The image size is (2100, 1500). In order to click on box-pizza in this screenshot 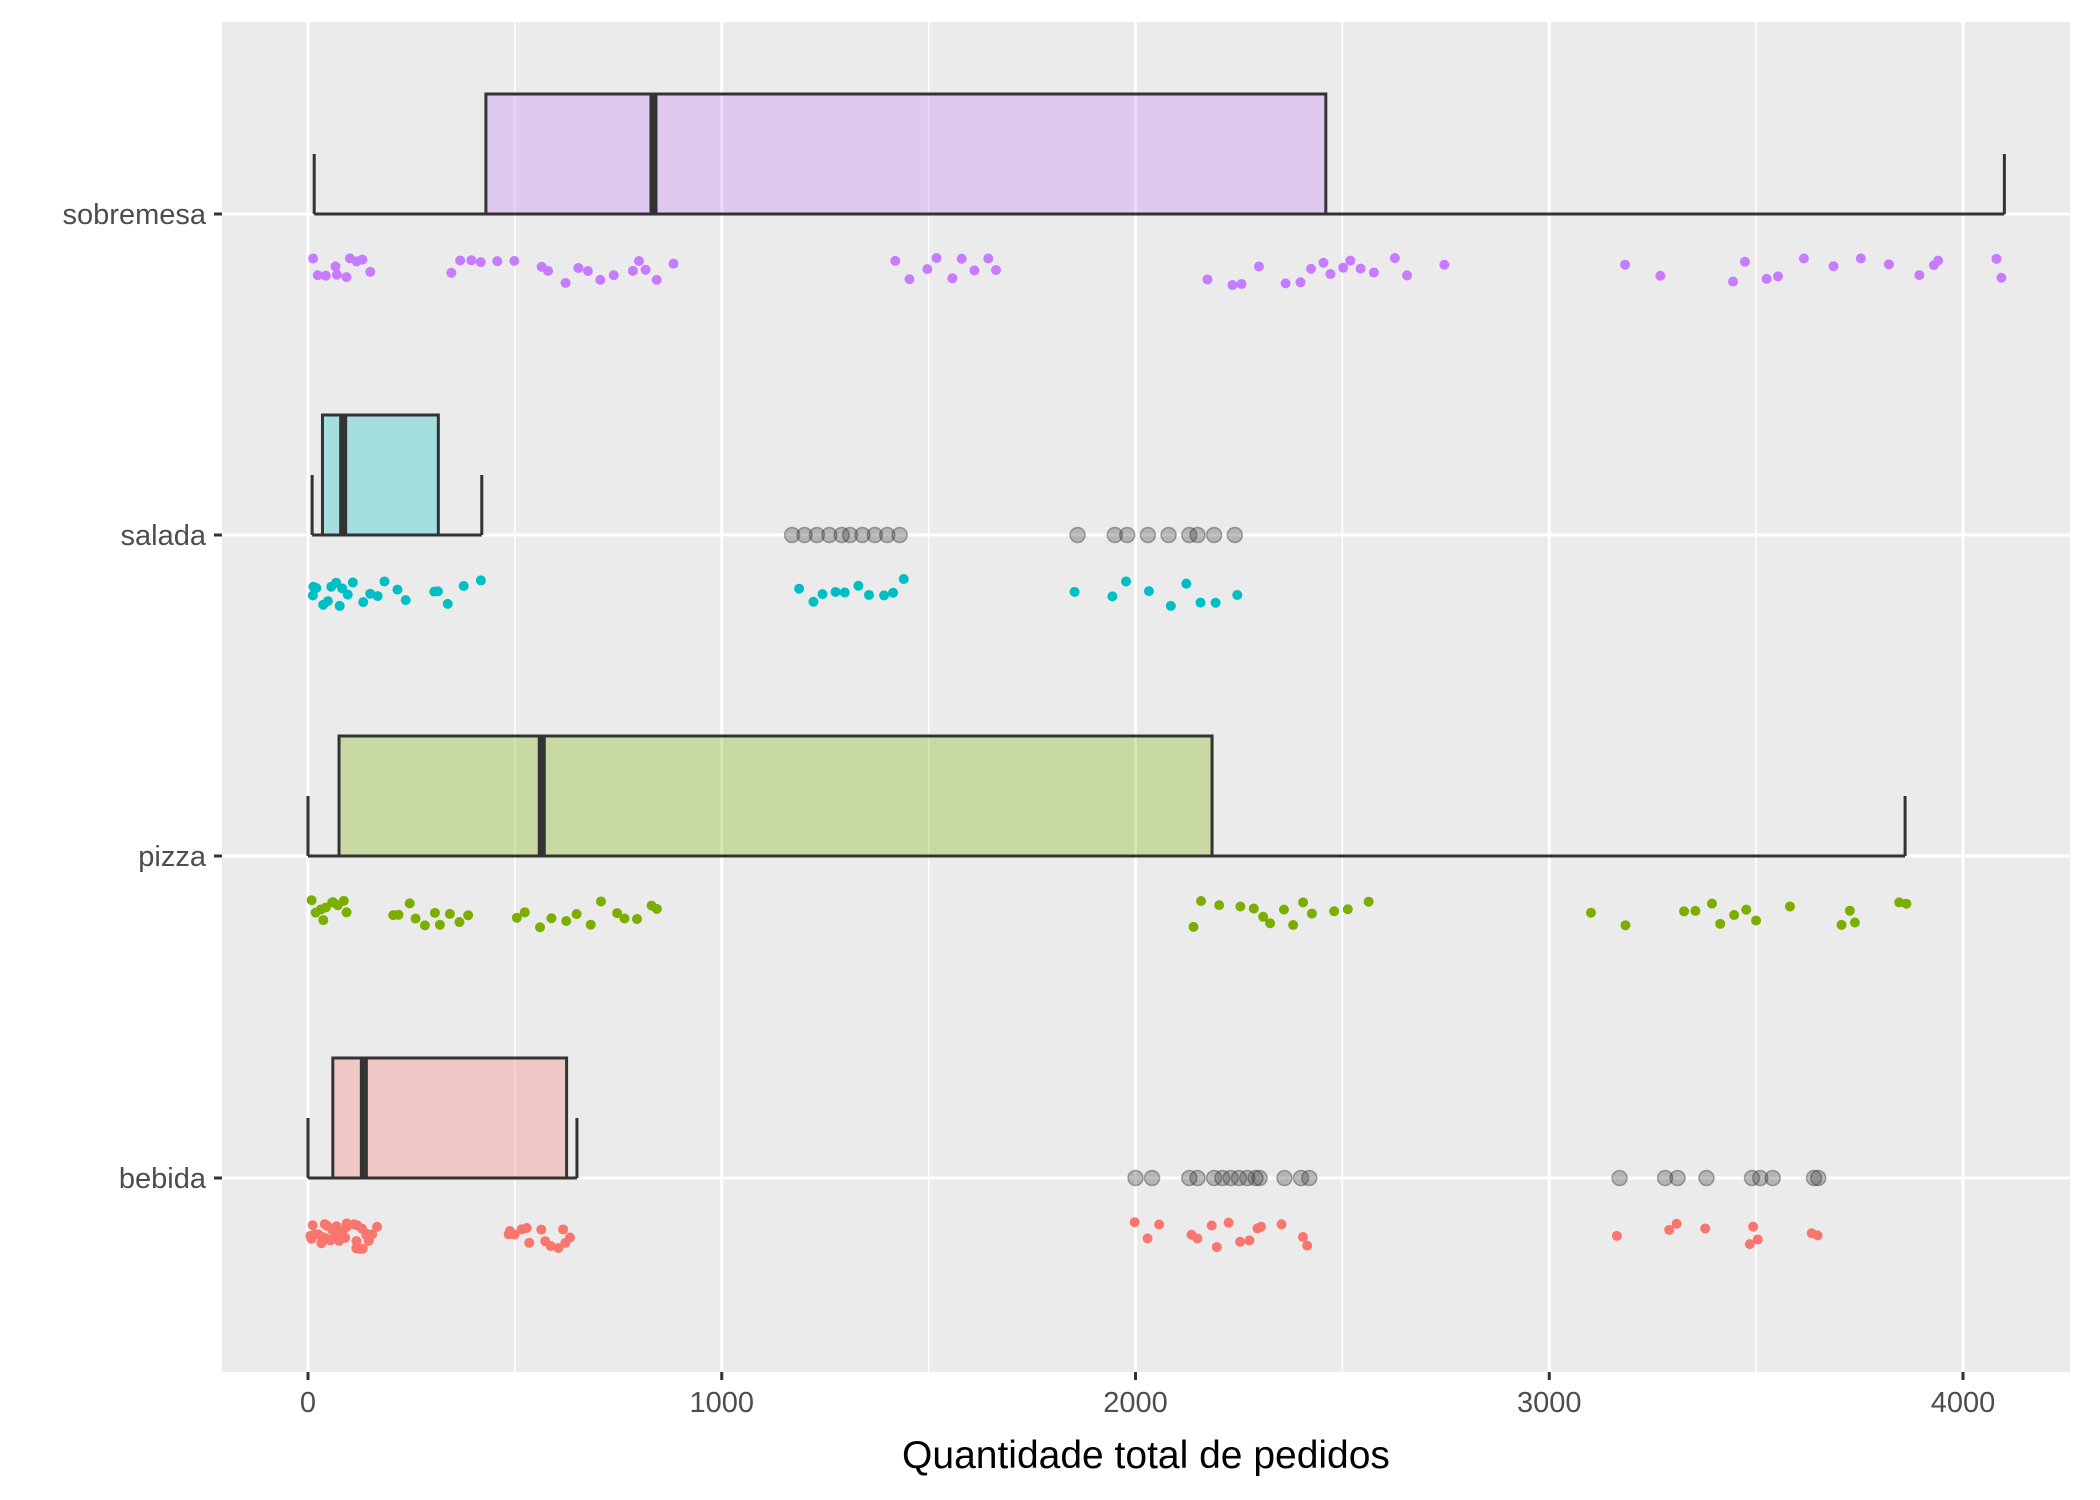, I will do `click(1106, 796)`.